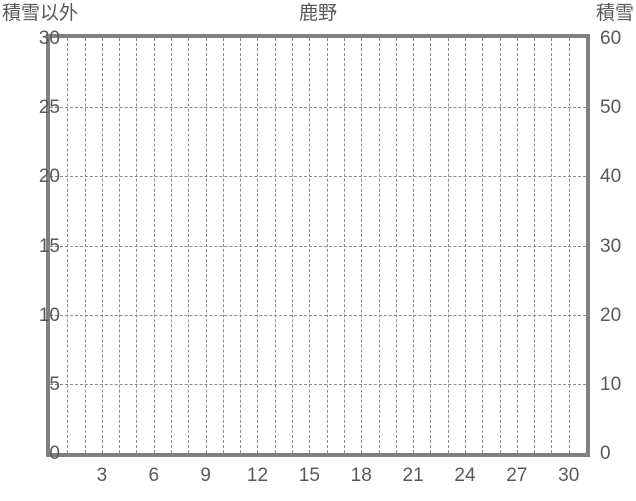 Image resolution: width=636 pixels, height=501 pixels. I want to click on right-y-tick-label: 30, so click(611, 246).